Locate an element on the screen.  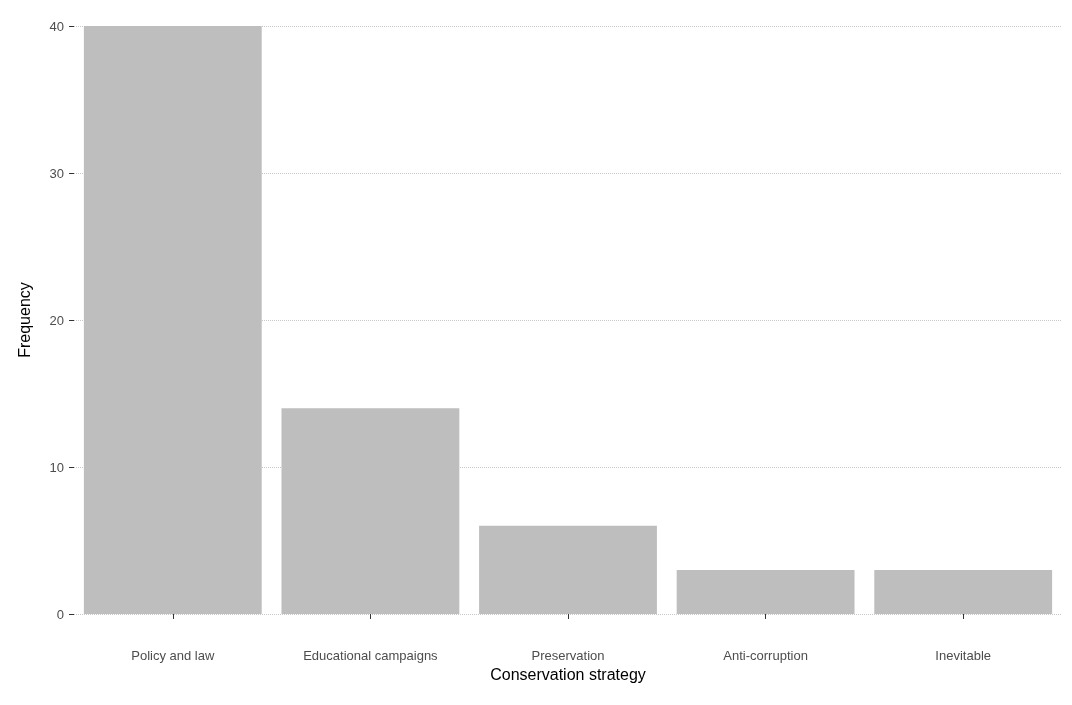
y-axis-title: Frequency is located at coordinates (24, 320).